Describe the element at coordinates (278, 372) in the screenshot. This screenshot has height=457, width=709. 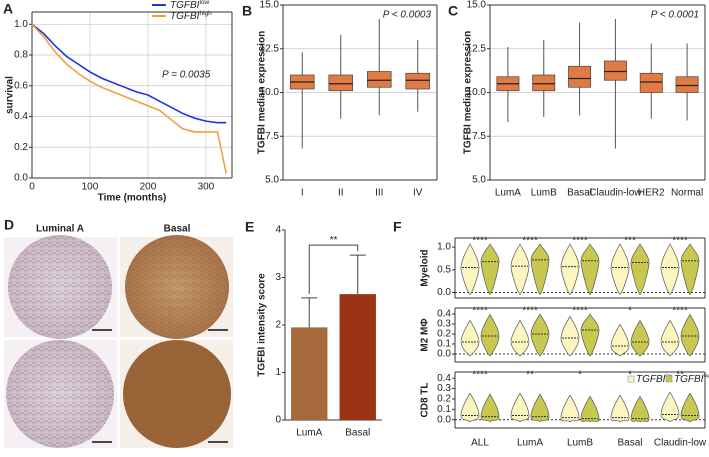
I see `y-tick-label: 1` at that location.